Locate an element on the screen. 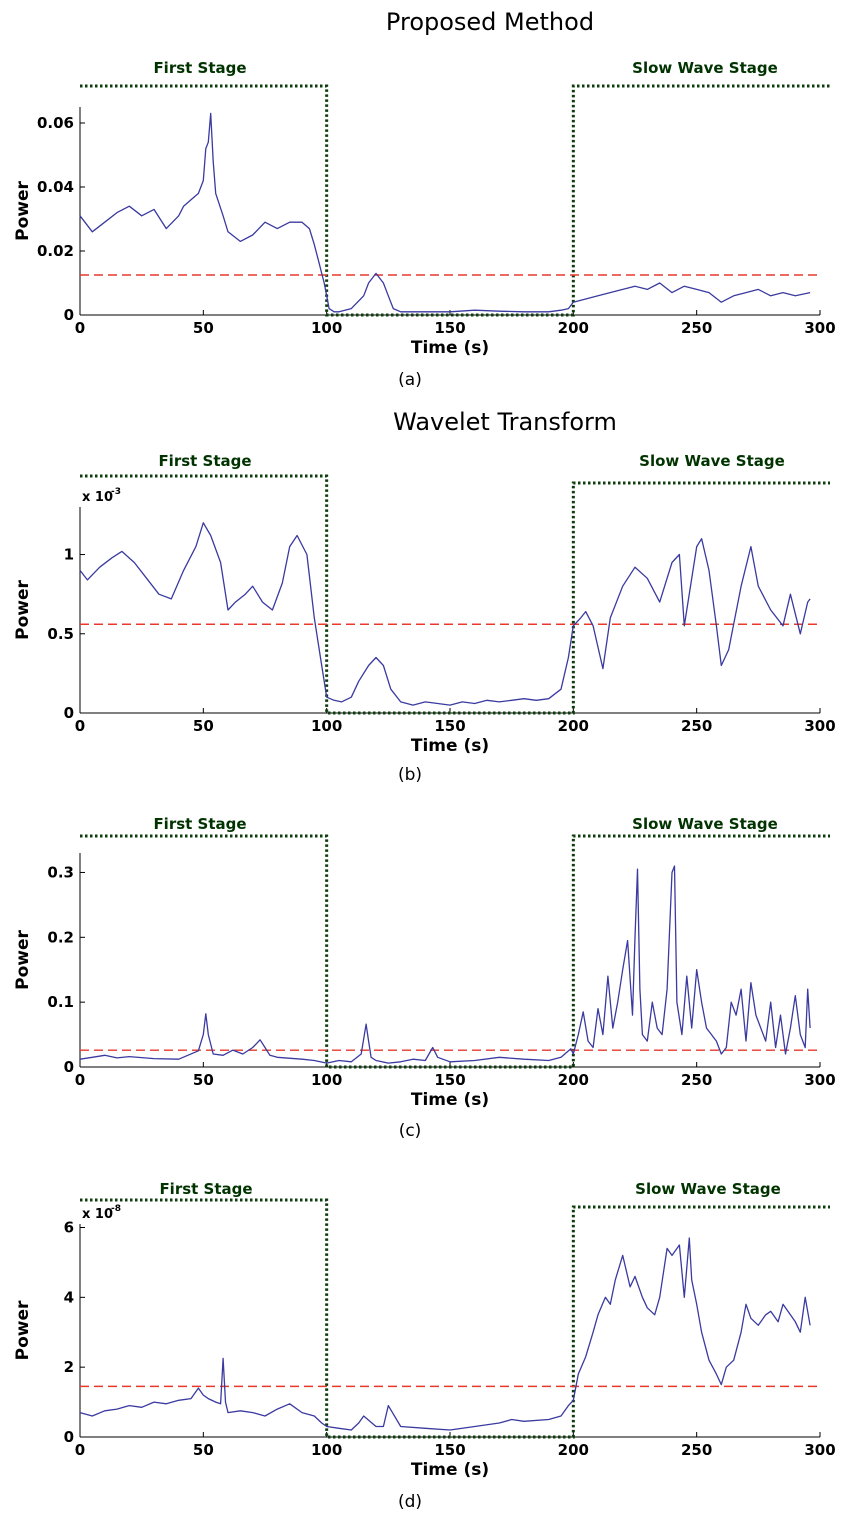 The image size is (851, 1518). y-tick-label: 0.2 is located at coordinates (60, 937).